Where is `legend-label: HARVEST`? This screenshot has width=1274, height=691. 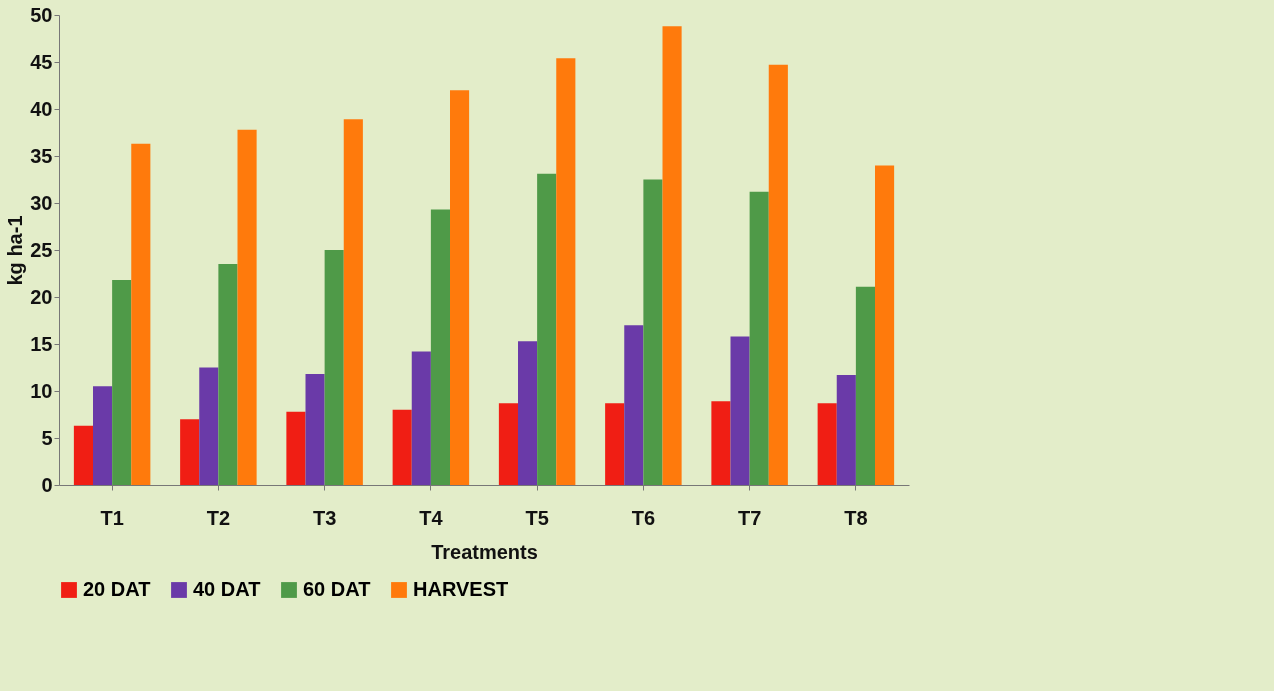
legend-label: HARVEST is located at coordinates (461, 589).